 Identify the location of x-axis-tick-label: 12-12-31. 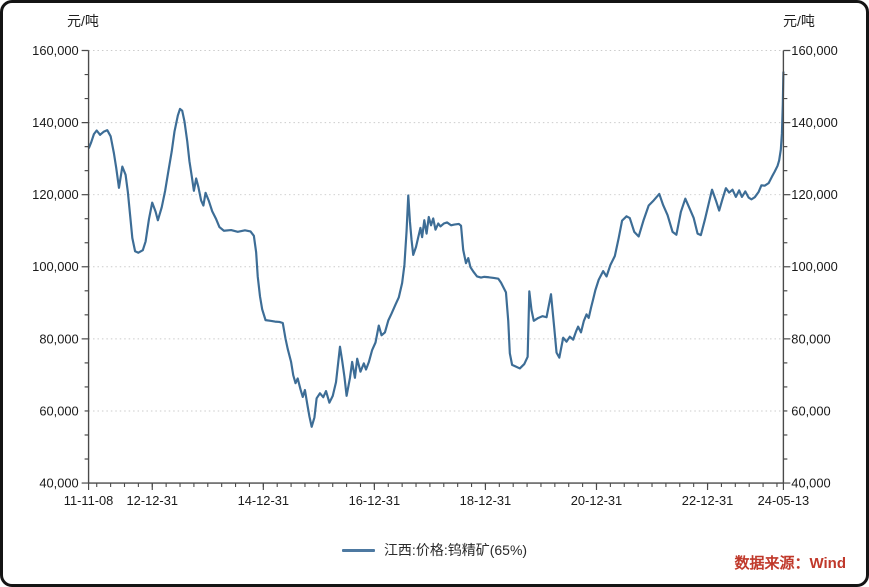
(152, 500).